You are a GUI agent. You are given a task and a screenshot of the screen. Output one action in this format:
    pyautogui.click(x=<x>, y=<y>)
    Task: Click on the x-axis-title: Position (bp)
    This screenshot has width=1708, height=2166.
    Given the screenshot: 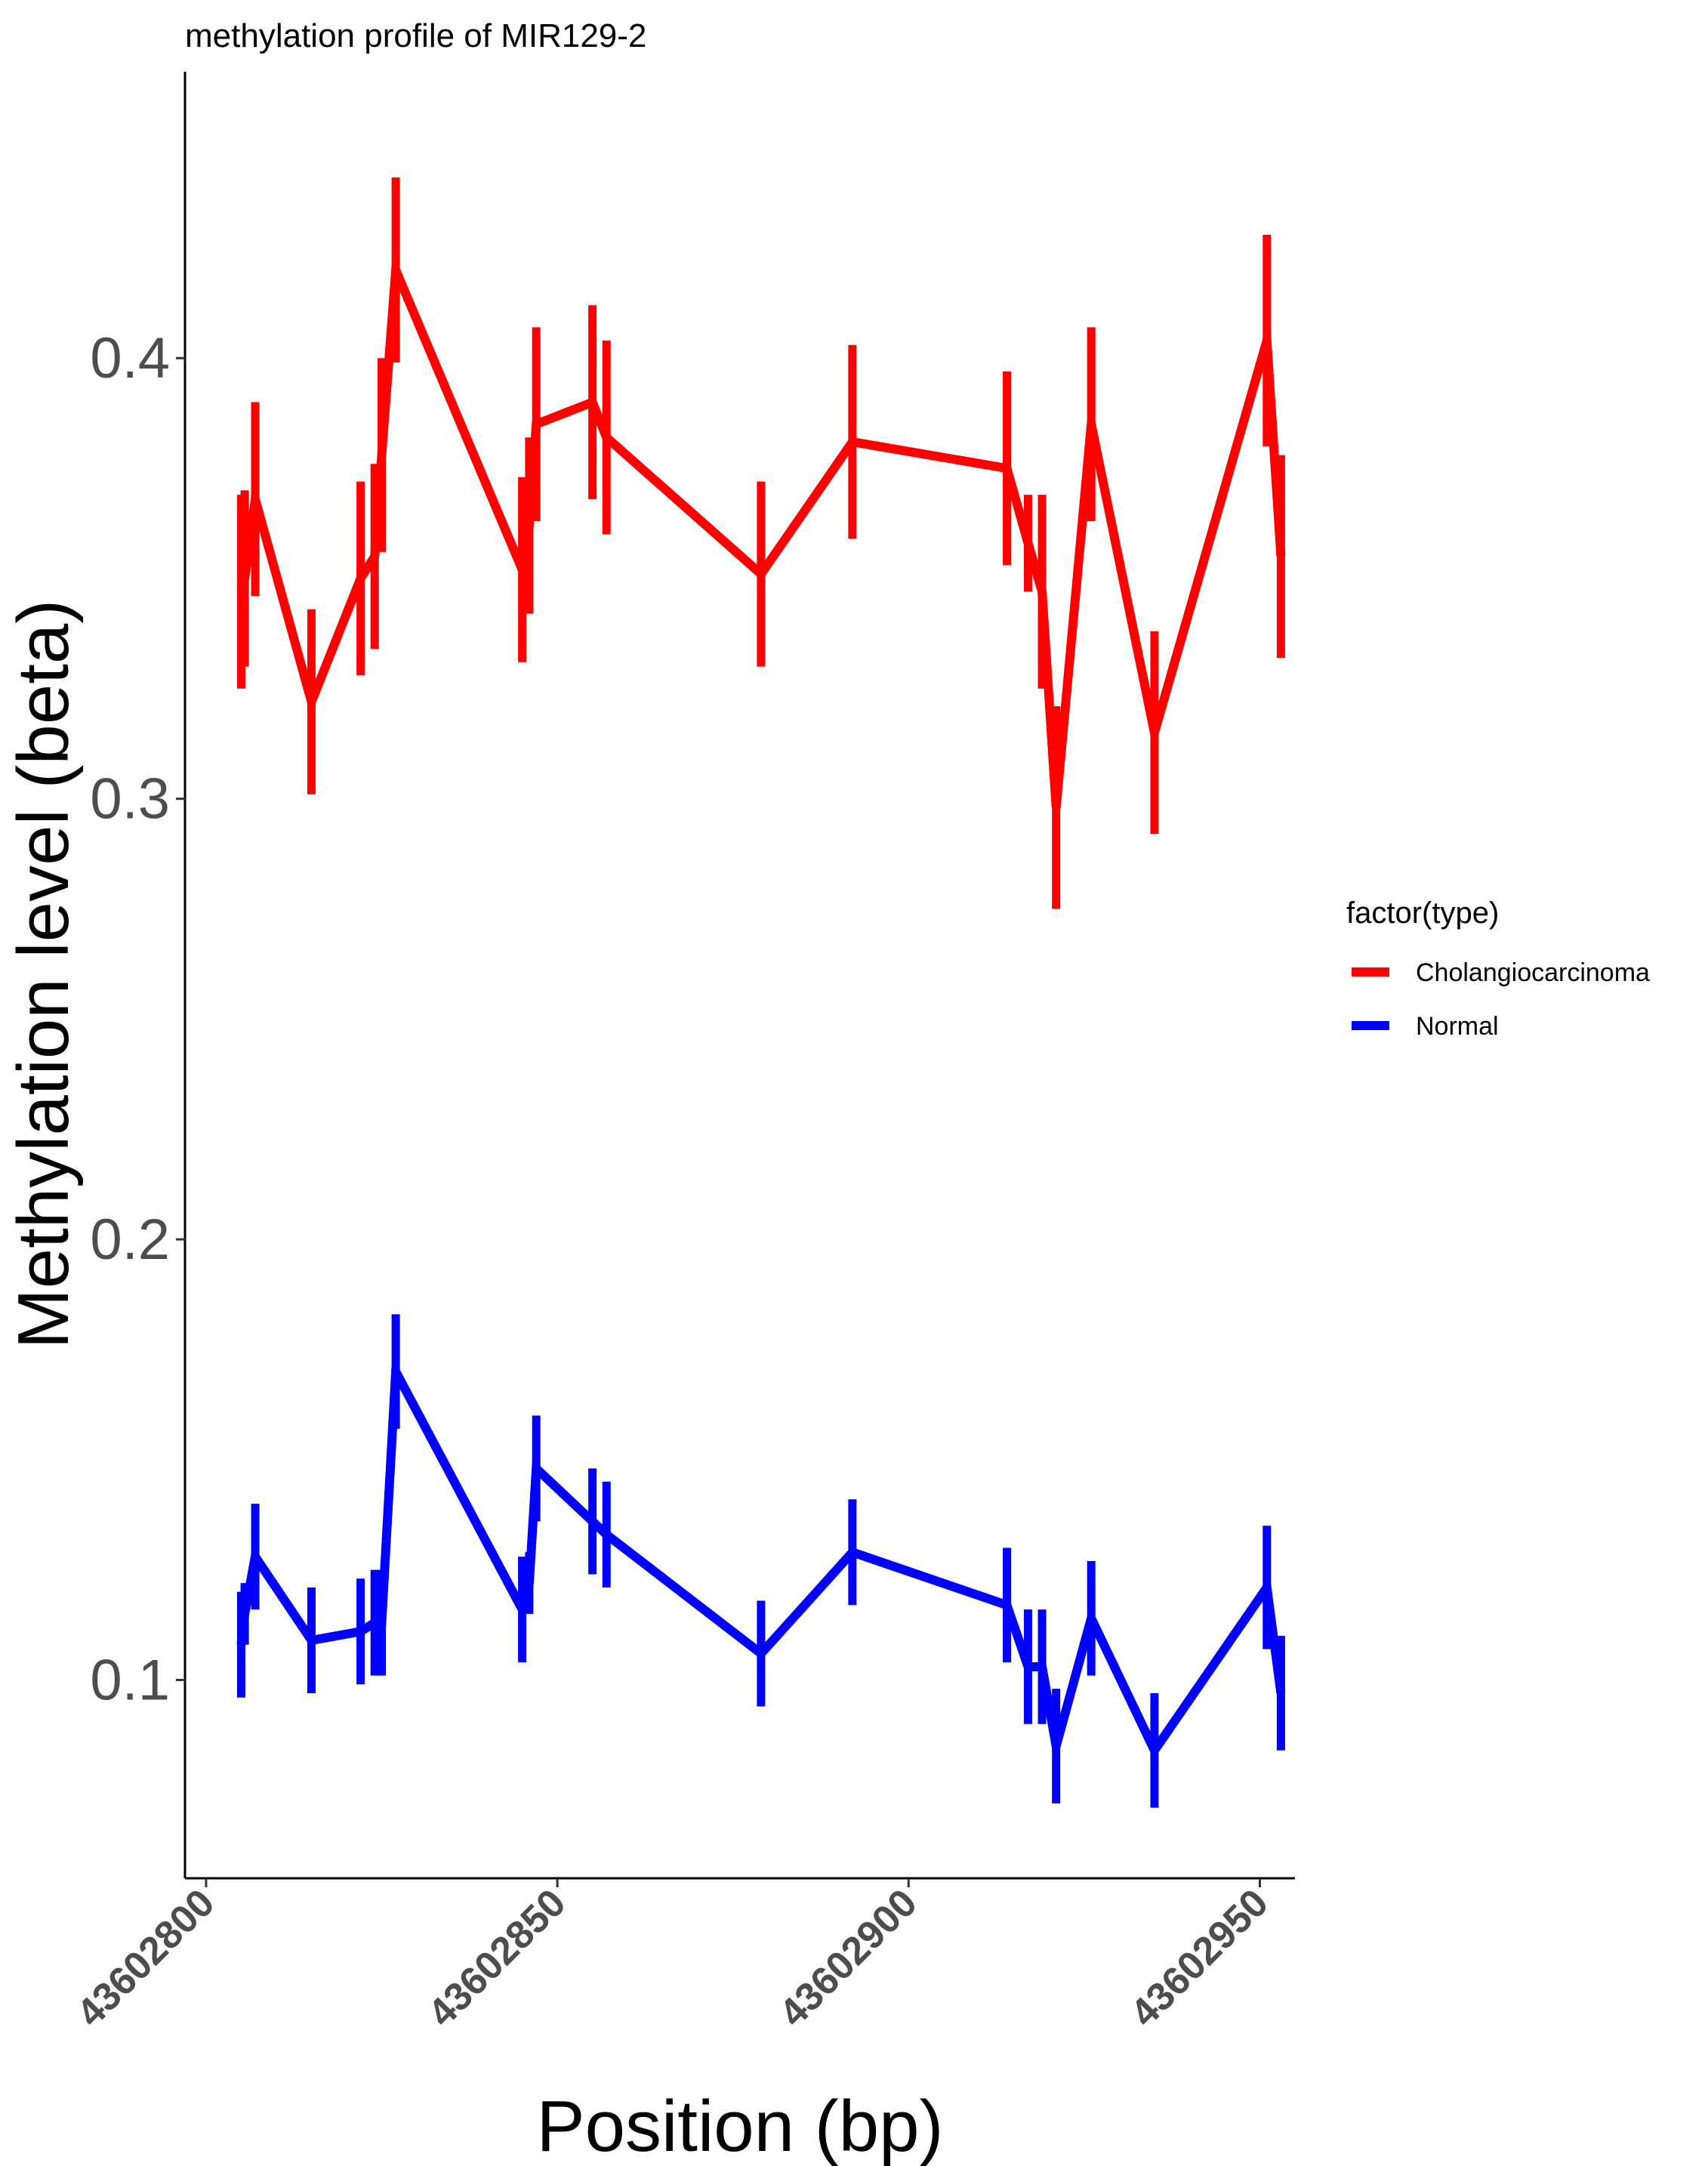 What is the action you would take?
    pyautogui.click(x=740, y=2126)
    